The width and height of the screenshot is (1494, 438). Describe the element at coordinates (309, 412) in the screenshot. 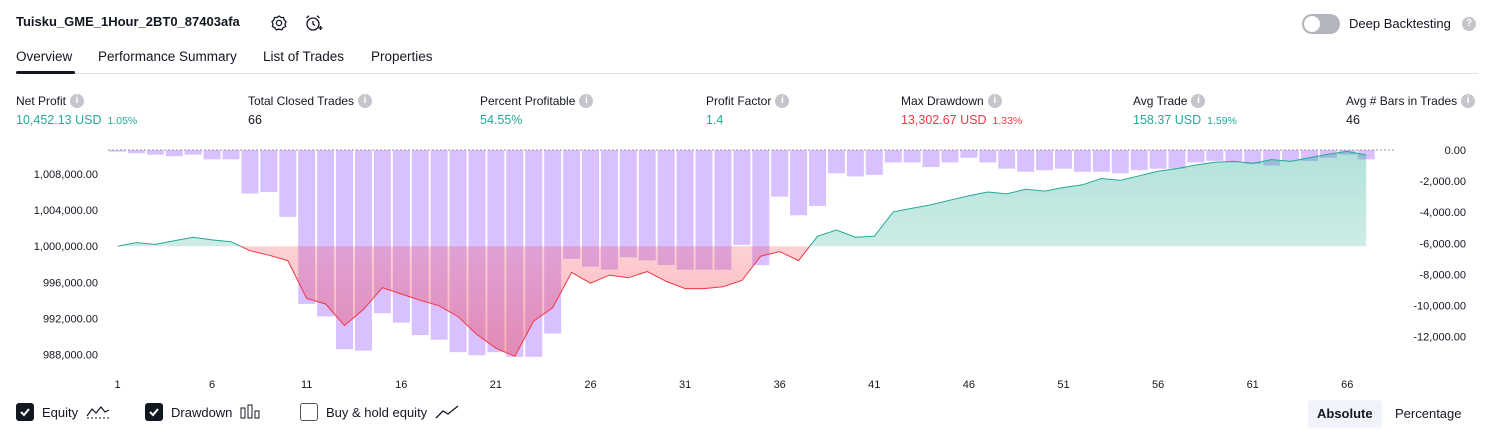

I see `buyhold-checkbox` at that location.